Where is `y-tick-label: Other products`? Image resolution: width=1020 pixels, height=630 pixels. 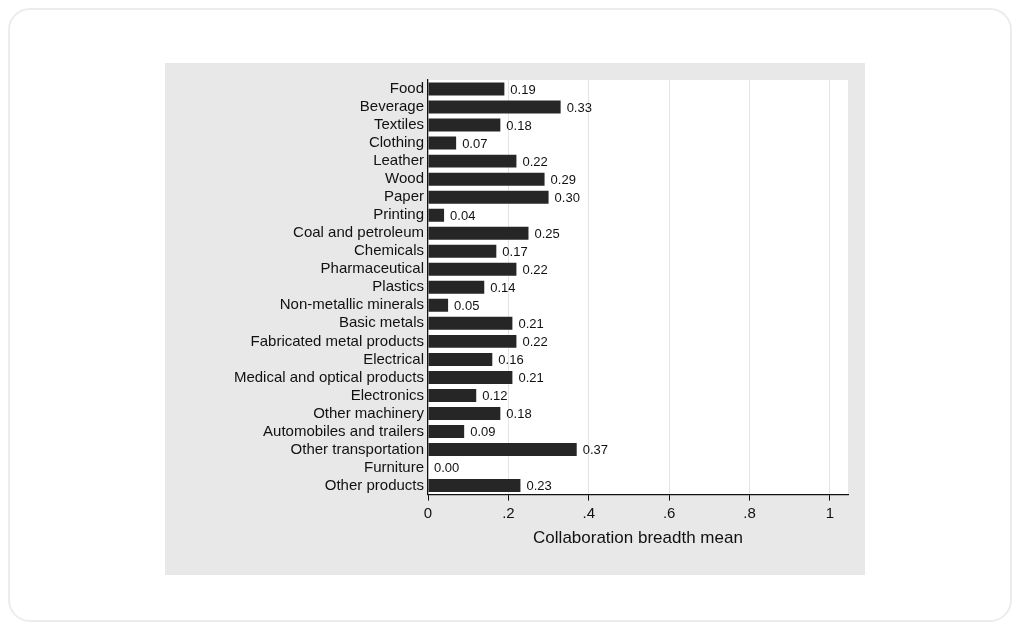 y-tick-label: Other products is located at coordinates (374, 484).